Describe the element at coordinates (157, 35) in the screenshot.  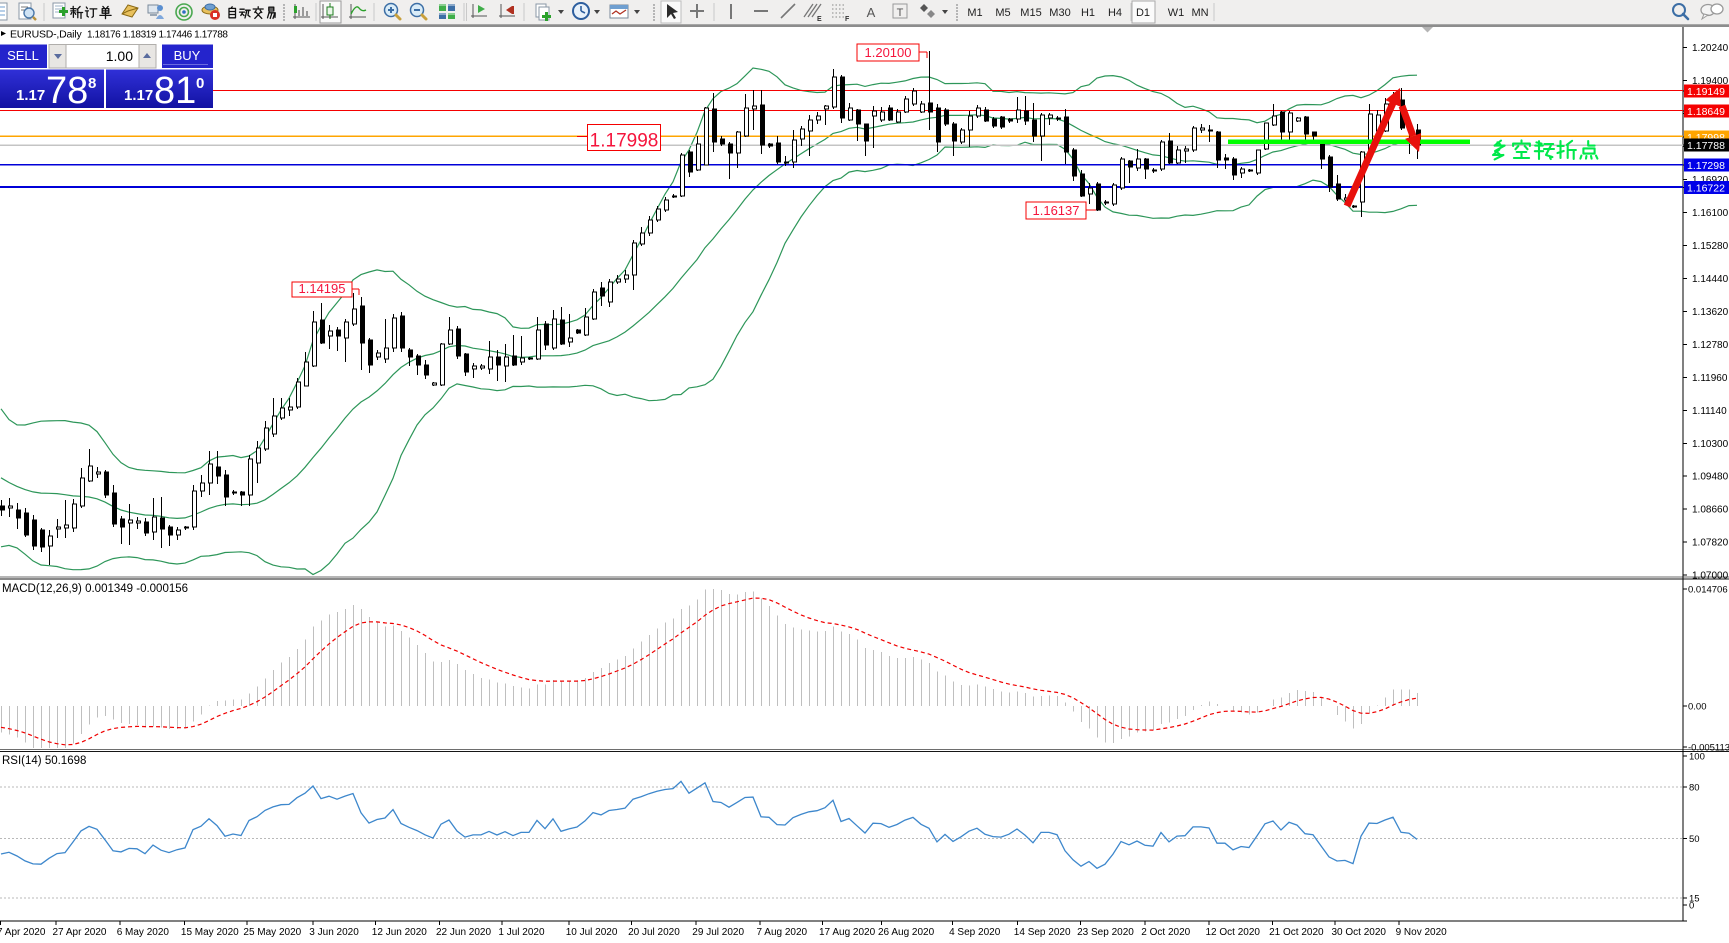
I see `svg-text:1.18176 1.18319 1.17446 1.1778: 1.18176 1.18319 1.17446 1.17788` at that location.